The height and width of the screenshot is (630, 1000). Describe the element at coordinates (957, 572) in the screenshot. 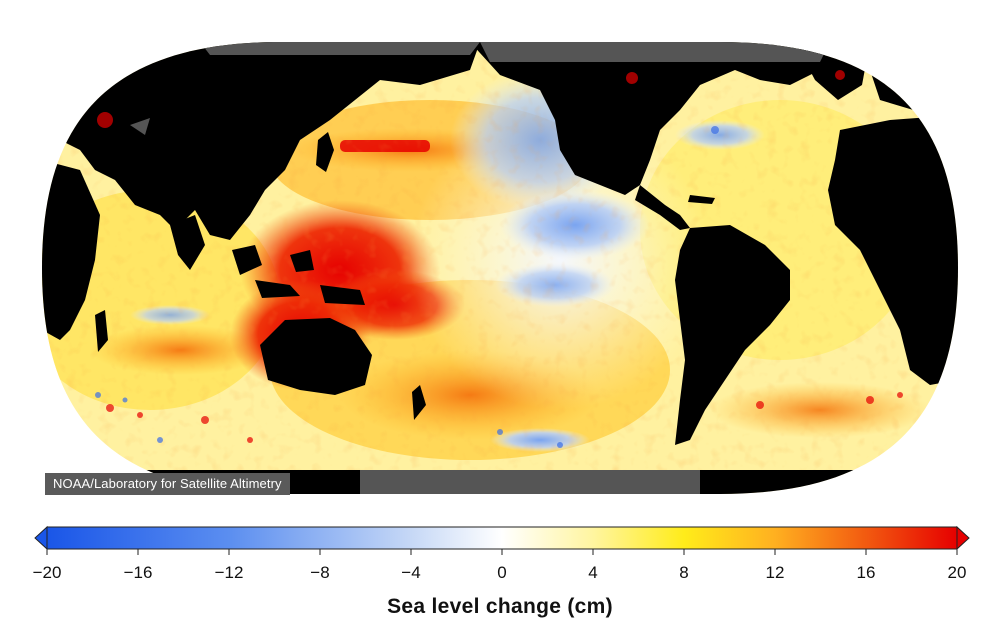

I see `colorbar-tick-label: 20` at that location.